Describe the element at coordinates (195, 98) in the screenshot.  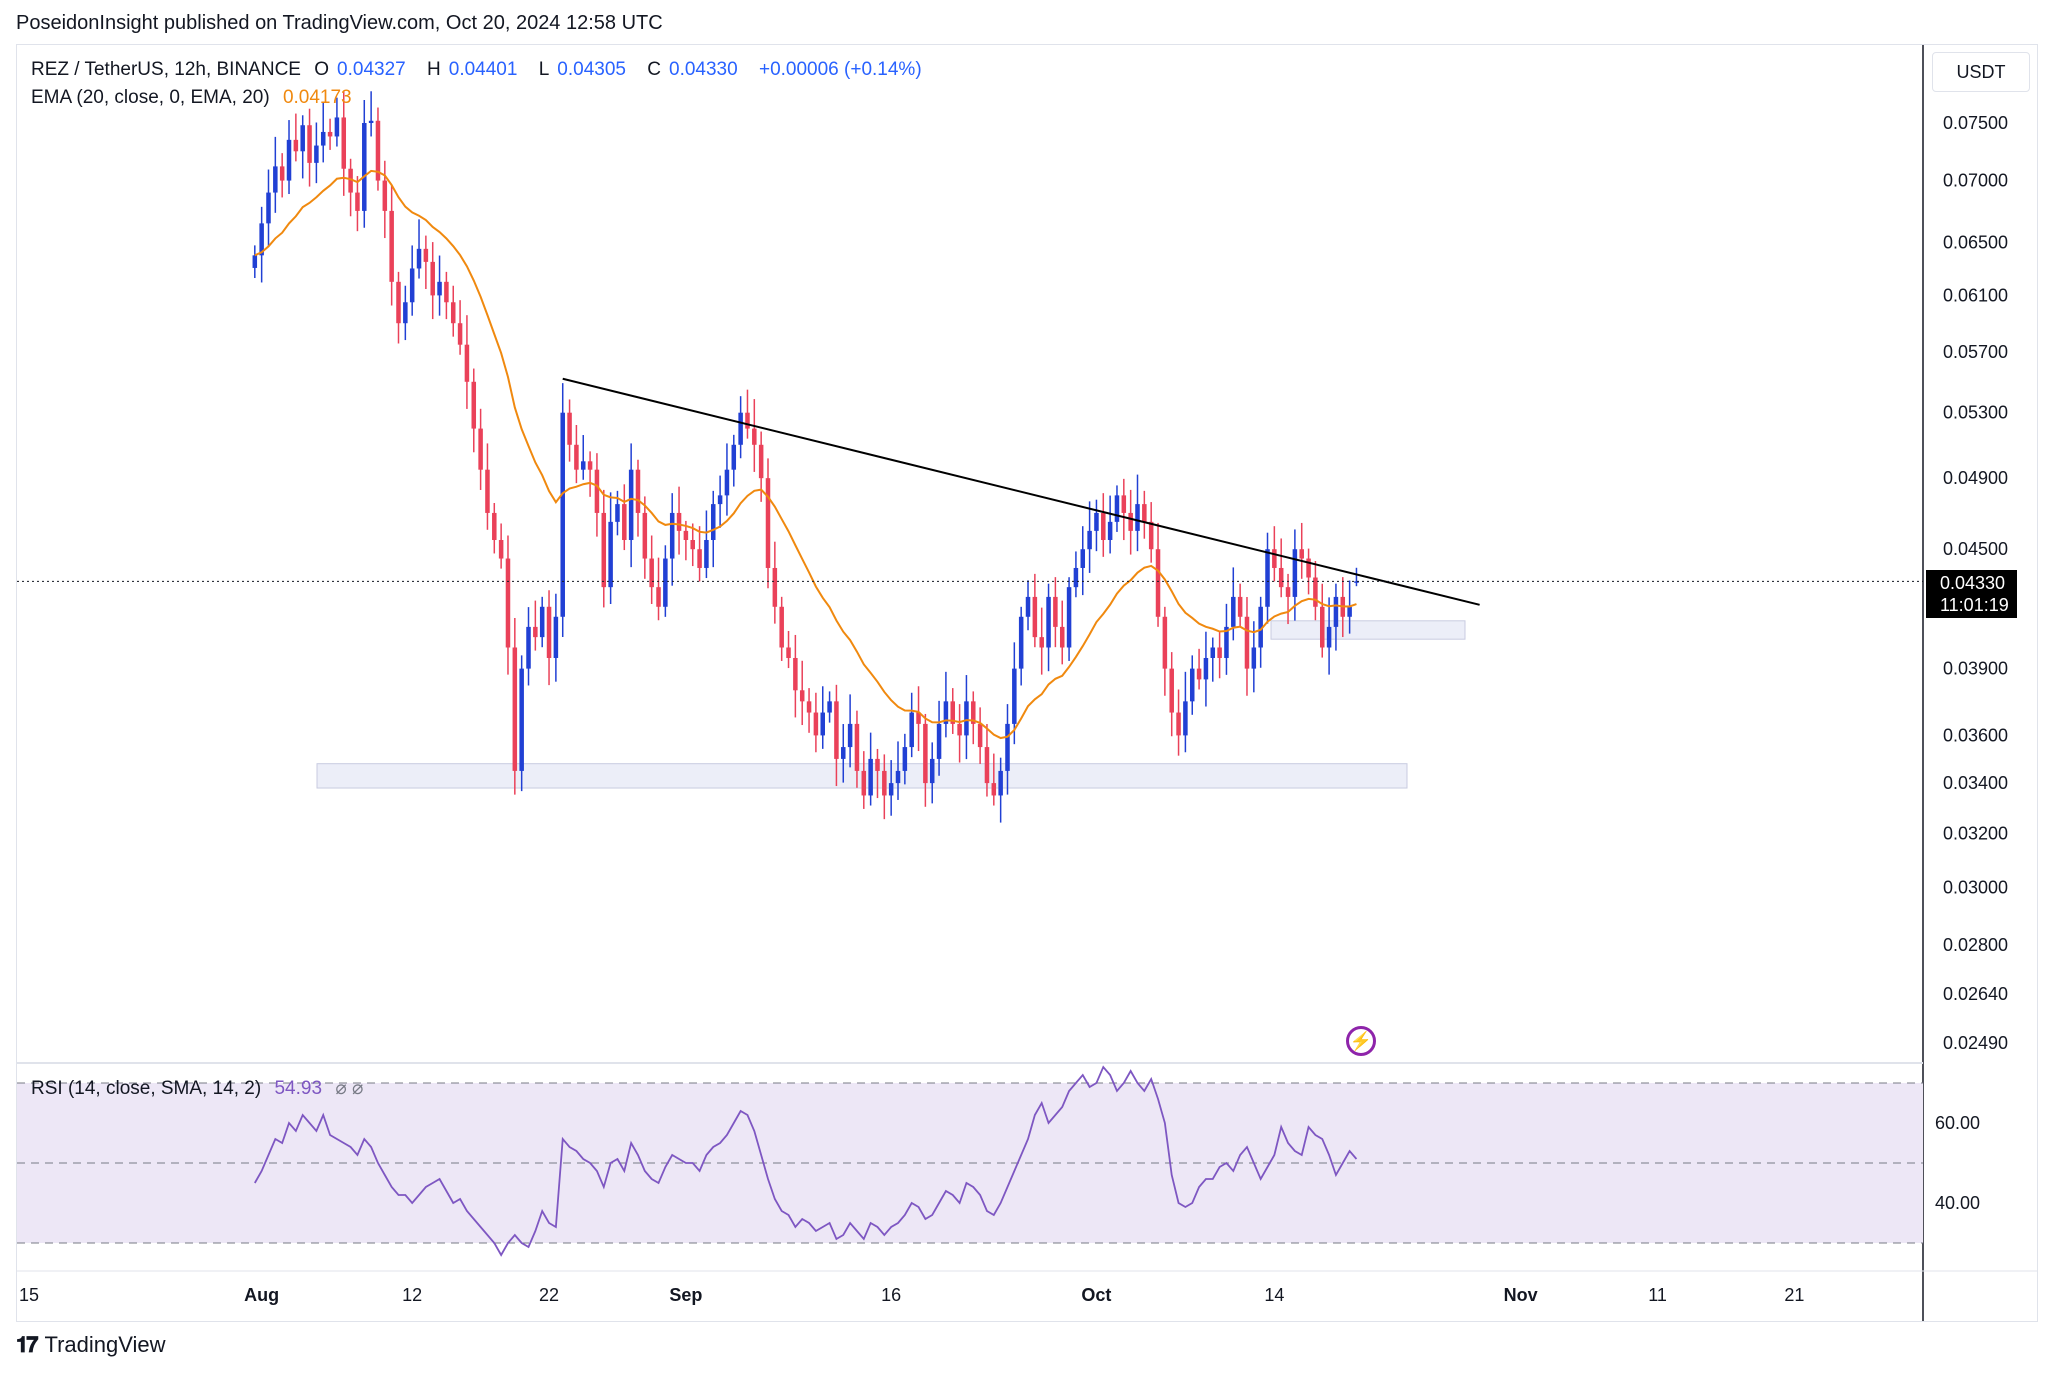
I see `ema-legend: EMA (20, close, 0, EMA, 20) 0.04173` at that location.